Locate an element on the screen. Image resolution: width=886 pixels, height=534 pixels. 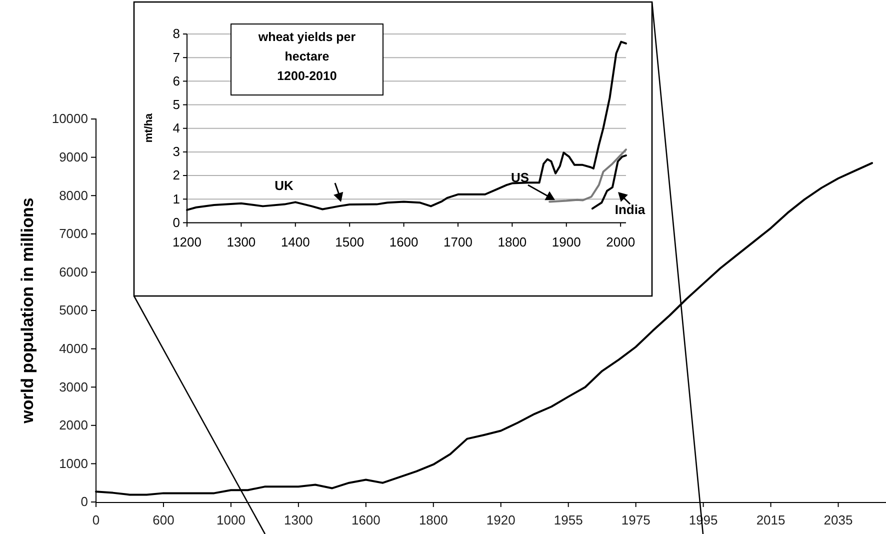
x-tick-label: 1700 is located at coordinates (458, 242).